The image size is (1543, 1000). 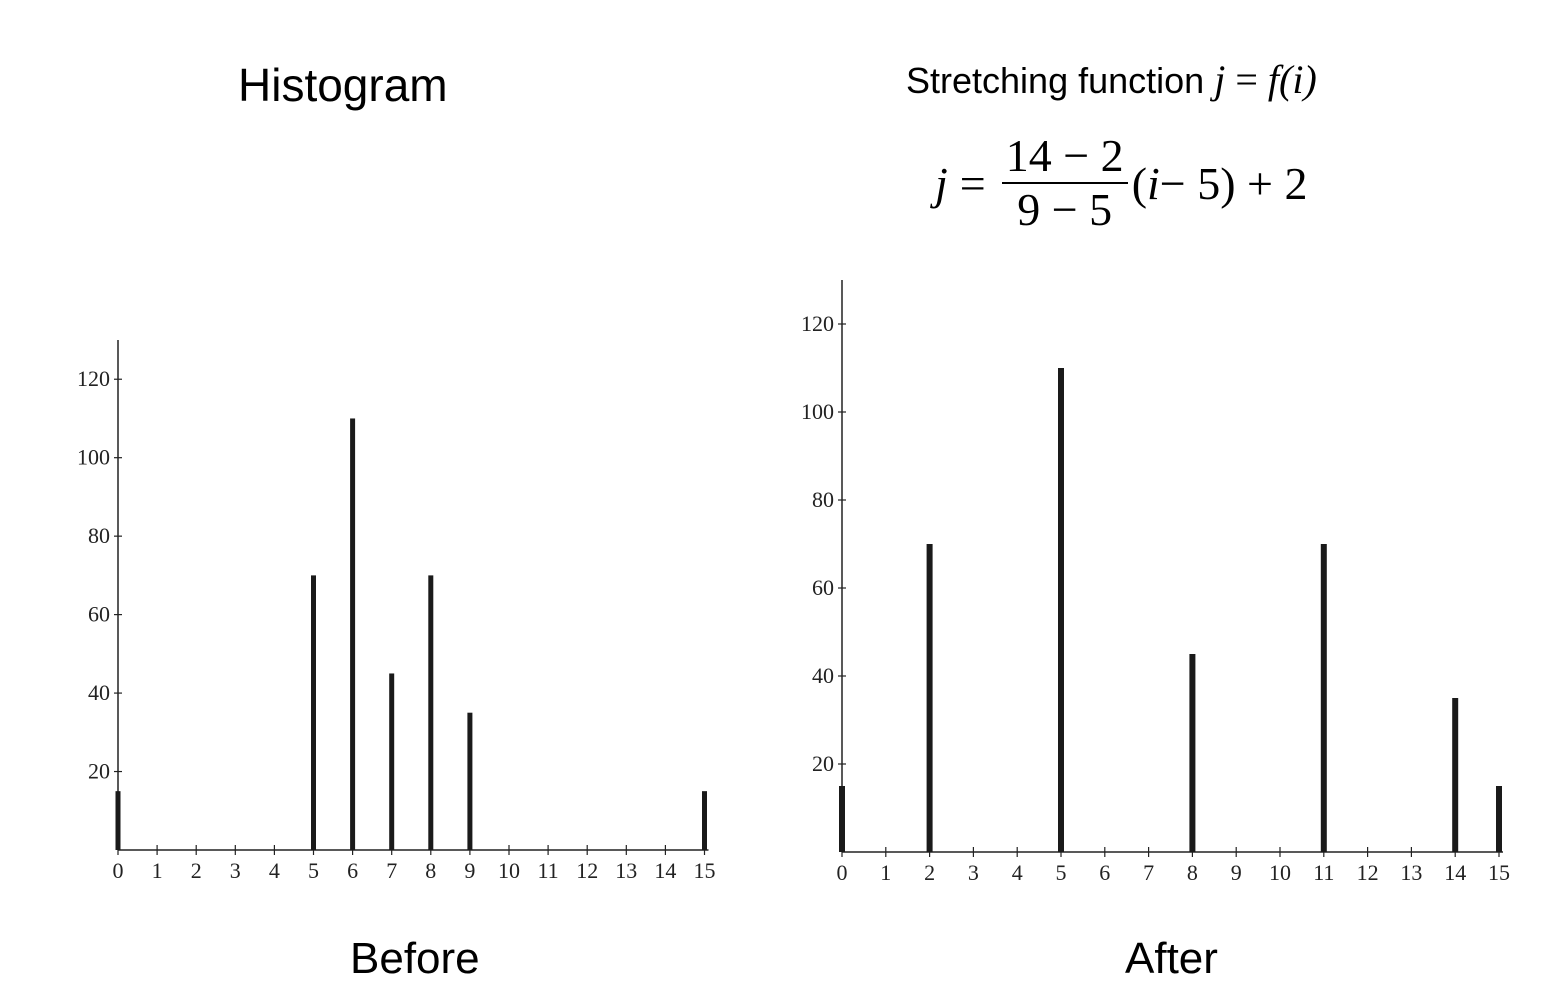 I want to click on after-x-tick-label: 2, so click(x=929, y=872).